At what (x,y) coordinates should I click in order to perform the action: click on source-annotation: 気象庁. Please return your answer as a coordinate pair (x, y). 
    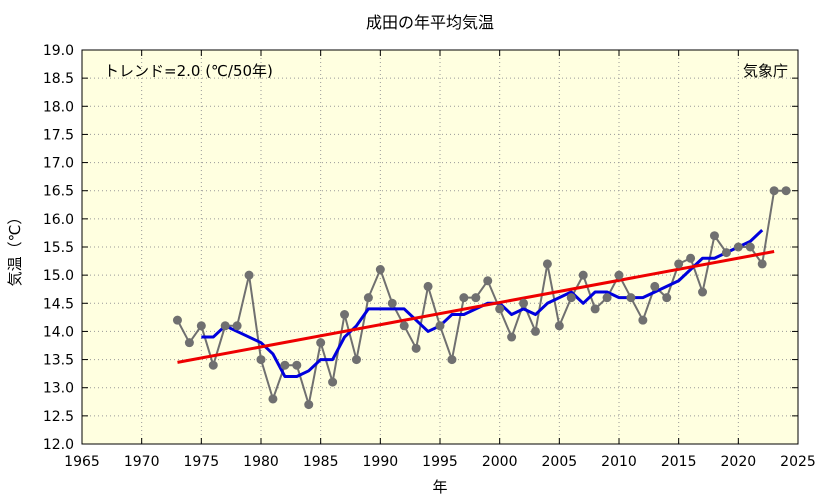
    Looking at the image, I should click on (765, 71).